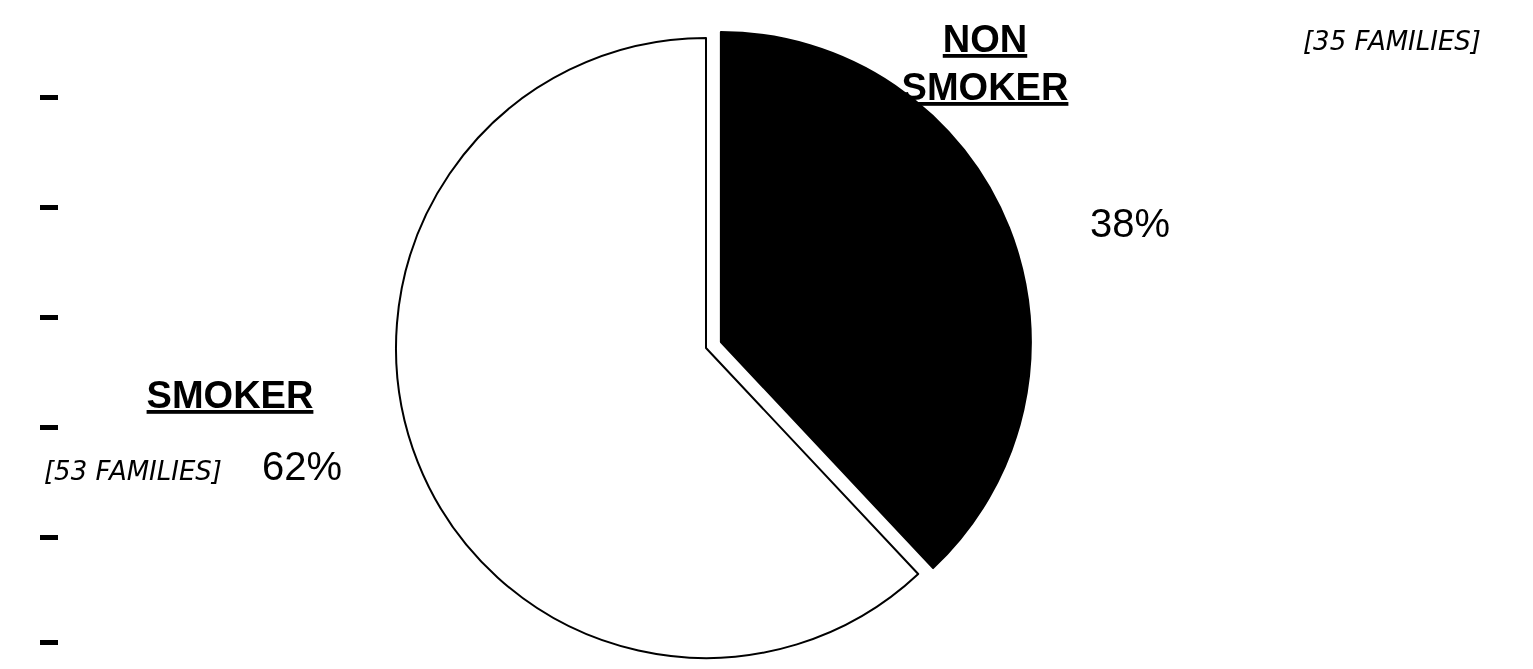 Image resolution: width=1533 pixels, height=669 pixels. I want to click on slice-label: SMOKER, so click(230, 395).